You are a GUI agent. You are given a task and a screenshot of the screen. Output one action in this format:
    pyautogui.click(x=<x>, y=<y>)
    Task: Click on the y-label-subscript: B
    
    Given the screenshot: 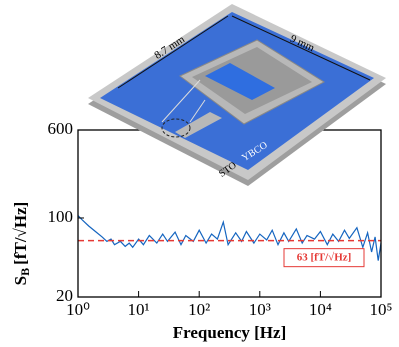 What is the action you would take?
    pyautogui.click(x=25, y=272)
    